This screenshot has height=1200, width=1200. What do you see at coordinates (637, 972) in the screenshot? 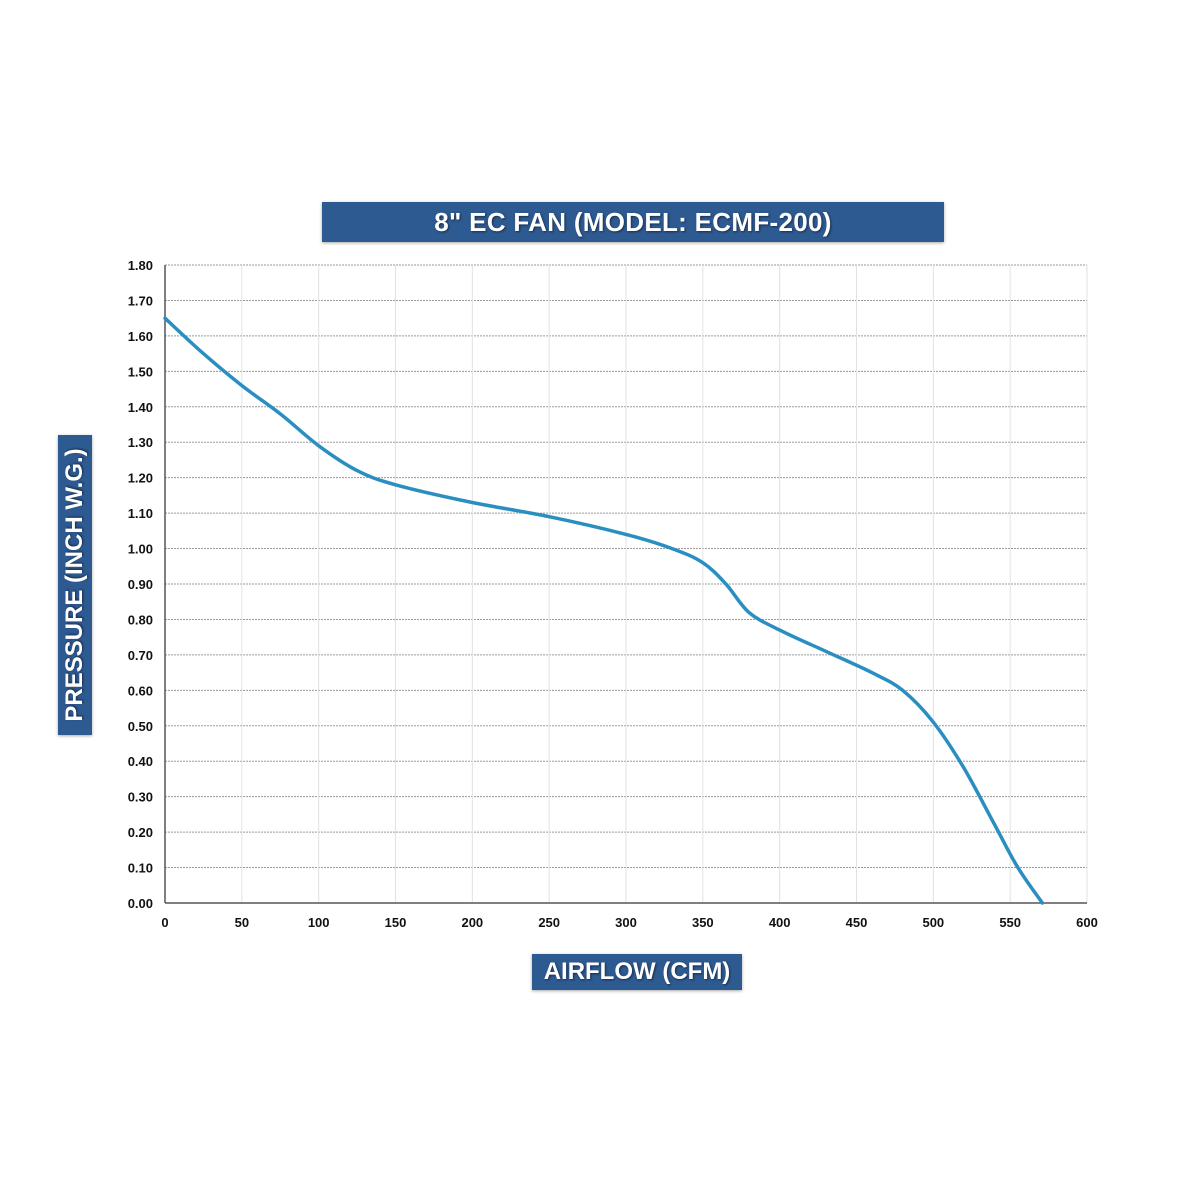
I see `x-axis-label: AIRFLOW (CFM)` at bounding box center [637, 972].